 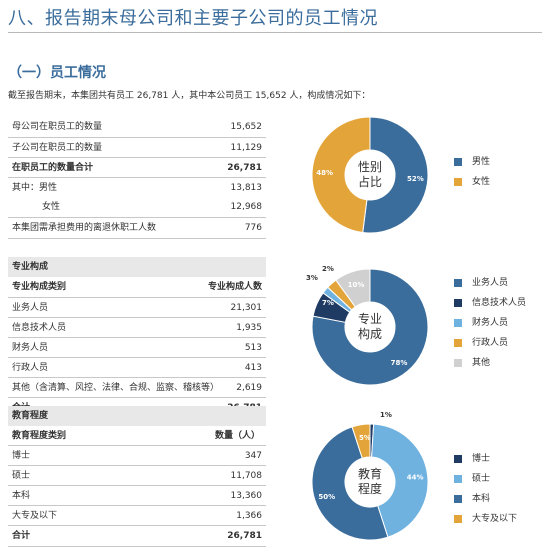 I want to click on row-label: 行政人员, so click(x=30, y=368).